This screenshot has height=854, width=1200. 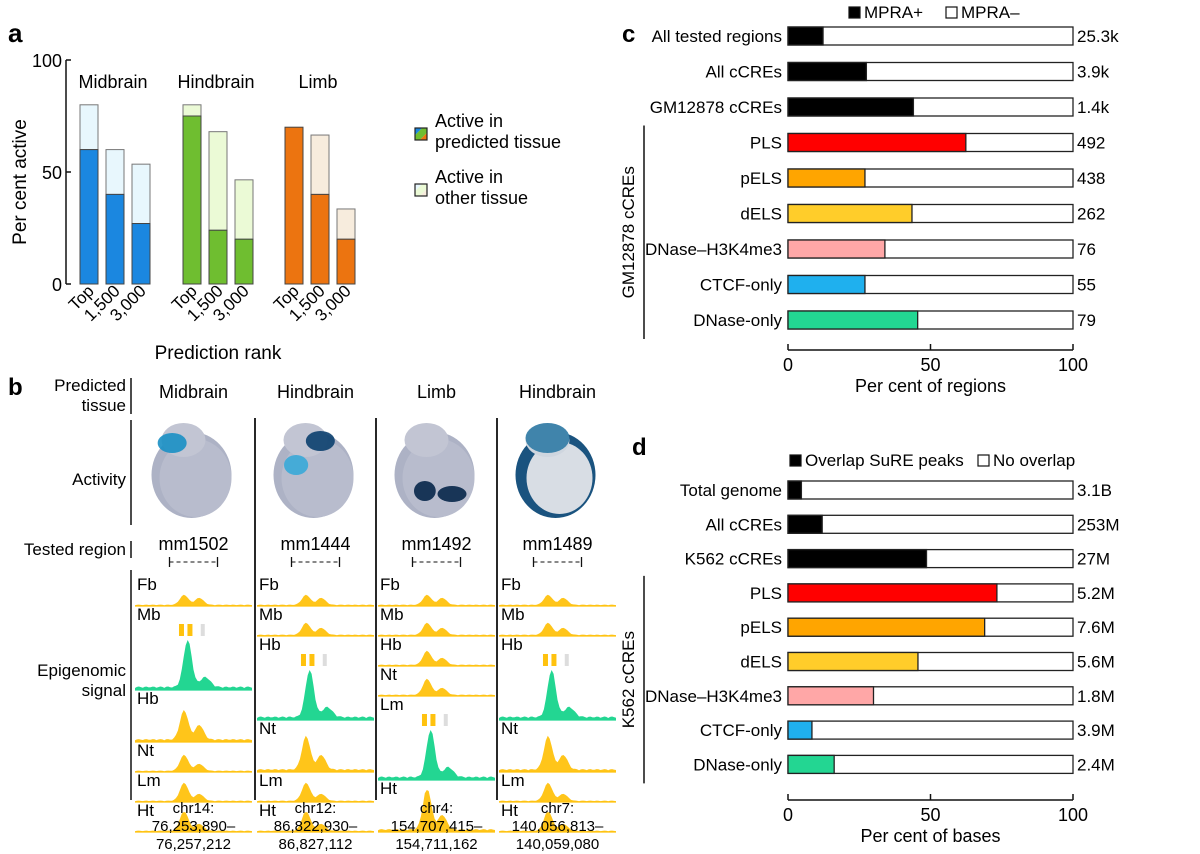 What do you see at coordinates (437, 826) in the screenshot?
I see `genomic-coordinate: 154,707,415–` at bounding box center [437, 826].